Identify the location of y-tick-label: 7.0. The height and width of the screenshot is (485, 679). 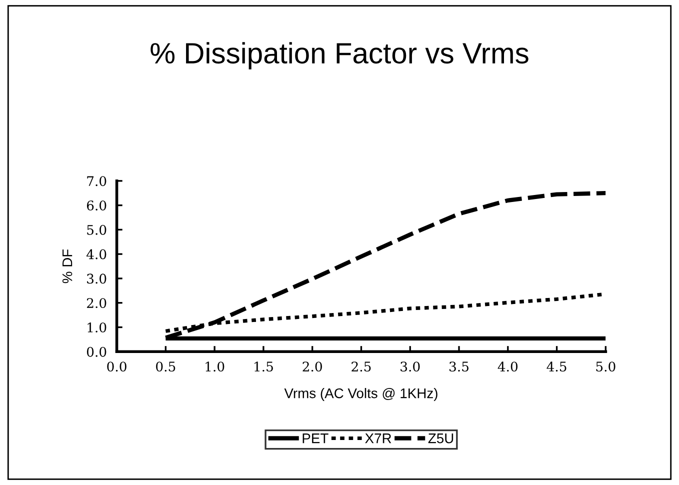
(96, 181).